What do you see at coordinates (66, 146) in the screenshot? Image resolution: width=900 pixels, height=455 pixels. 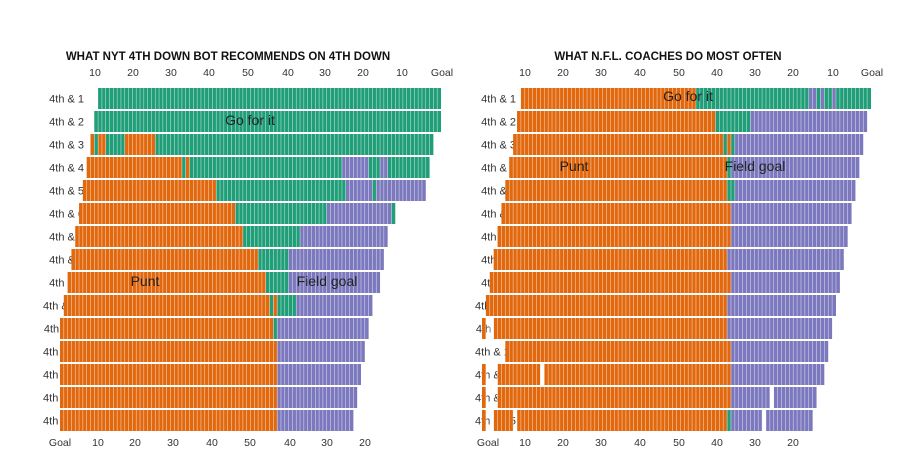 I see `bot-row-label: 4th & 3` at bounding box center [66, 146].